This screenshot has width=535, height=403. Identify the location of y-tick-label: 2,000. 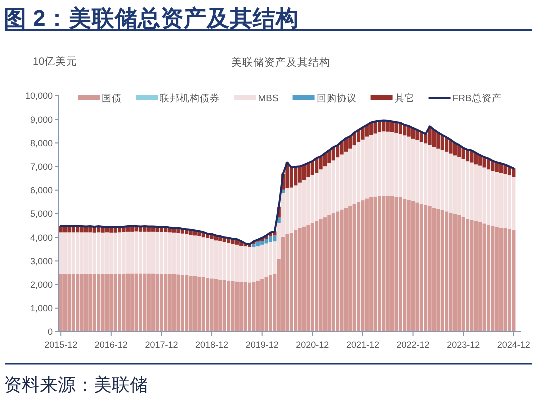
(41, 285).